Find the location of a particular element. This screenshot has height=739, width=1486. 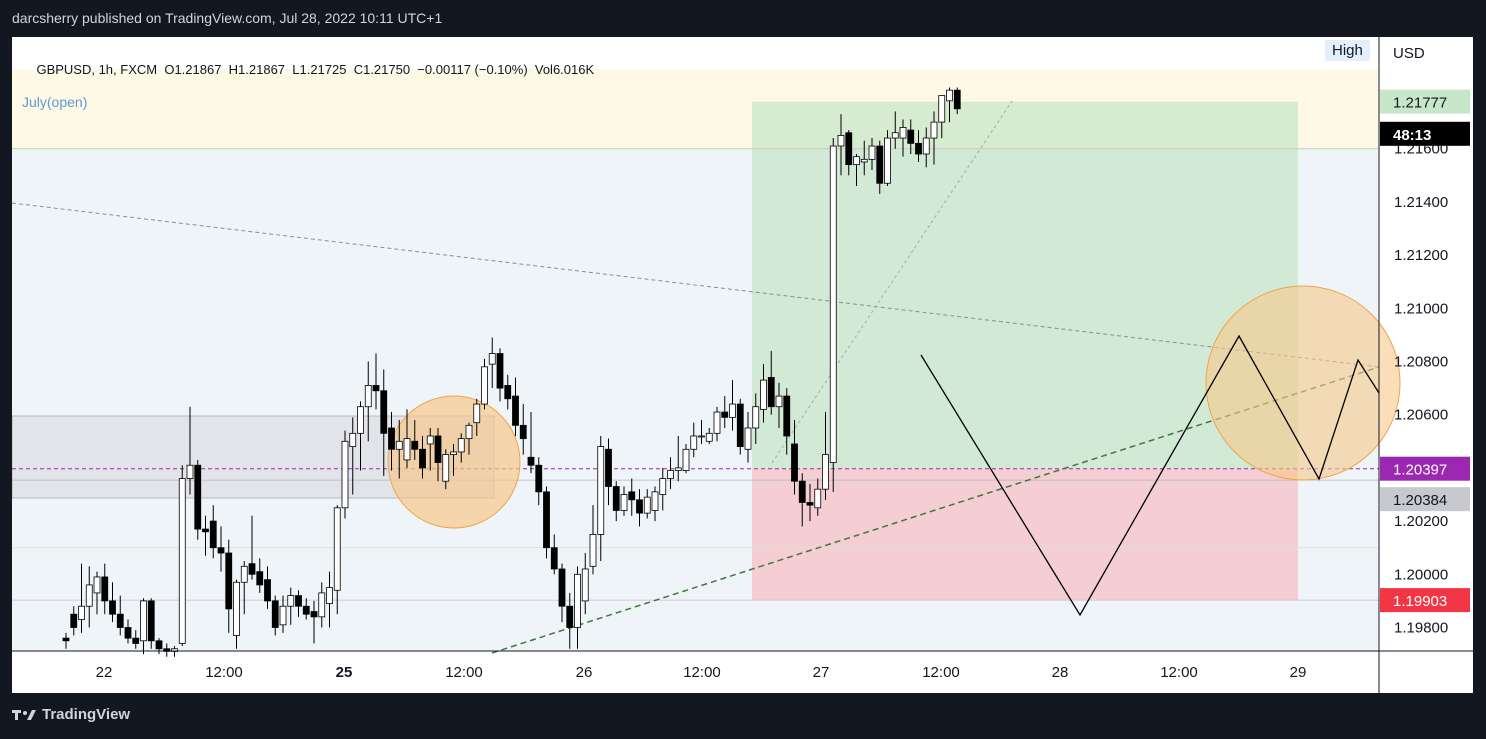

y-tick-label: 1.21200 is located at coordinates (1421, 255).